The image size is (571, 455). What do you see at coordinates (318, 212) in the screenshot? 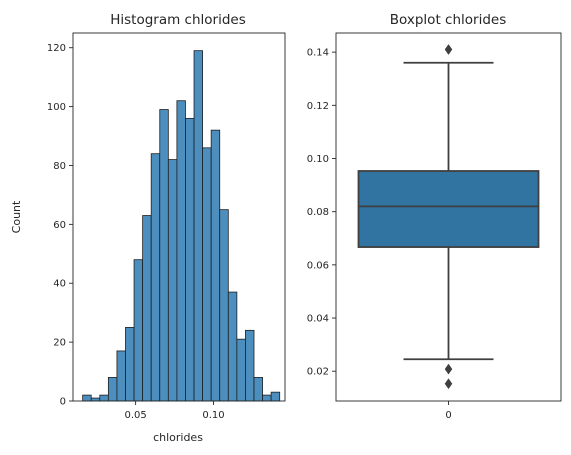
I see `boxplot-y-tick-label: 0.08` at bounding box center [318, 212].